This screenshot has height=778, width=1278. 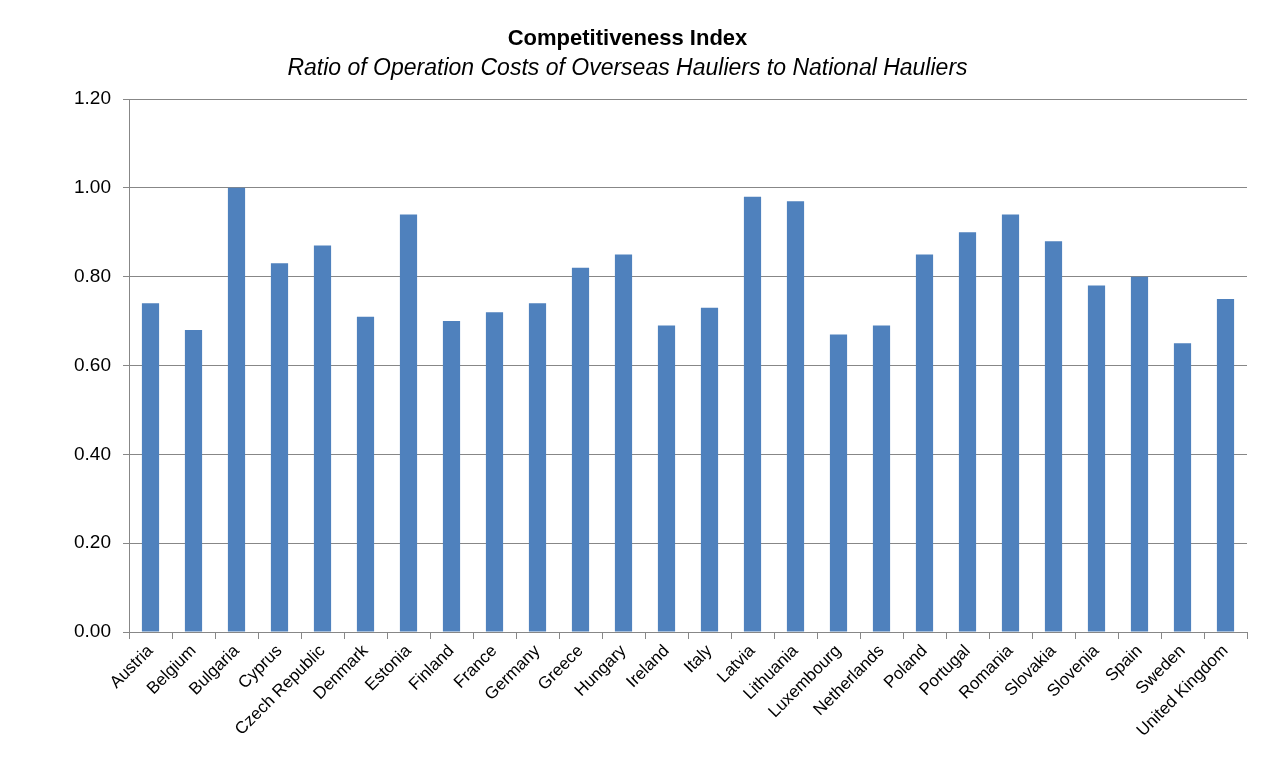 What do you see at coordinates (92, 542) in the screenshot?
I see `y-tick-label: 0.20` at bounding box center [92, 542].